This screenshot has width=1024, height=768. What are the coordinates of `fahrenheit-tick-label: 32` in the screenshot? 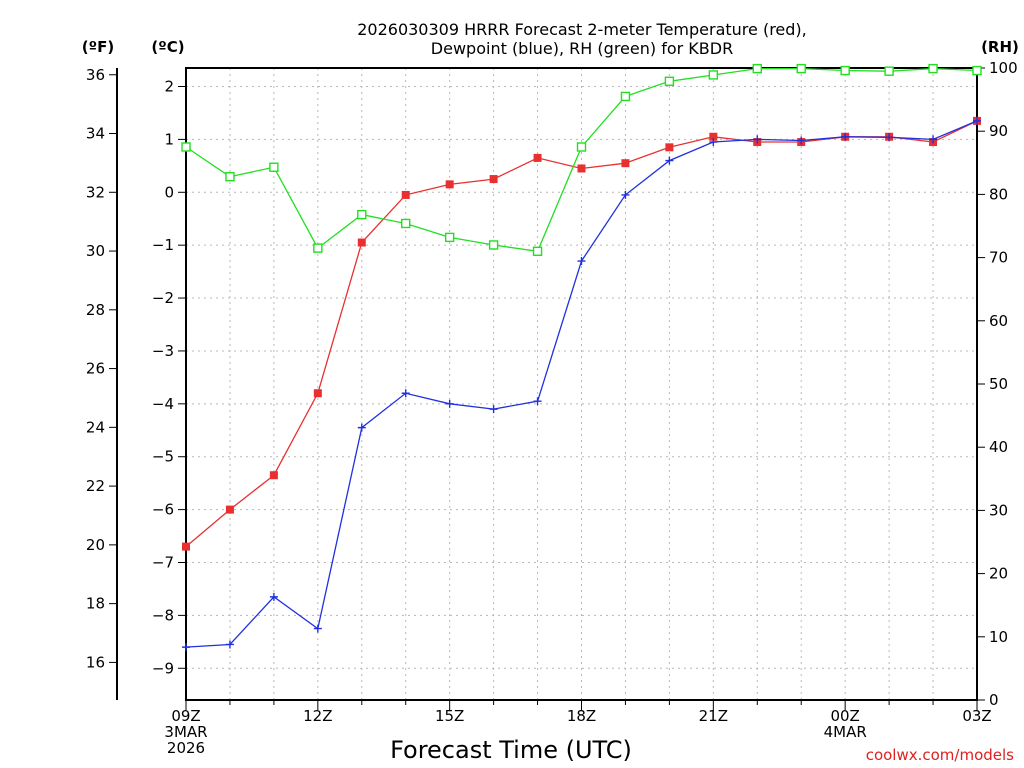 It's located at (95, 192).